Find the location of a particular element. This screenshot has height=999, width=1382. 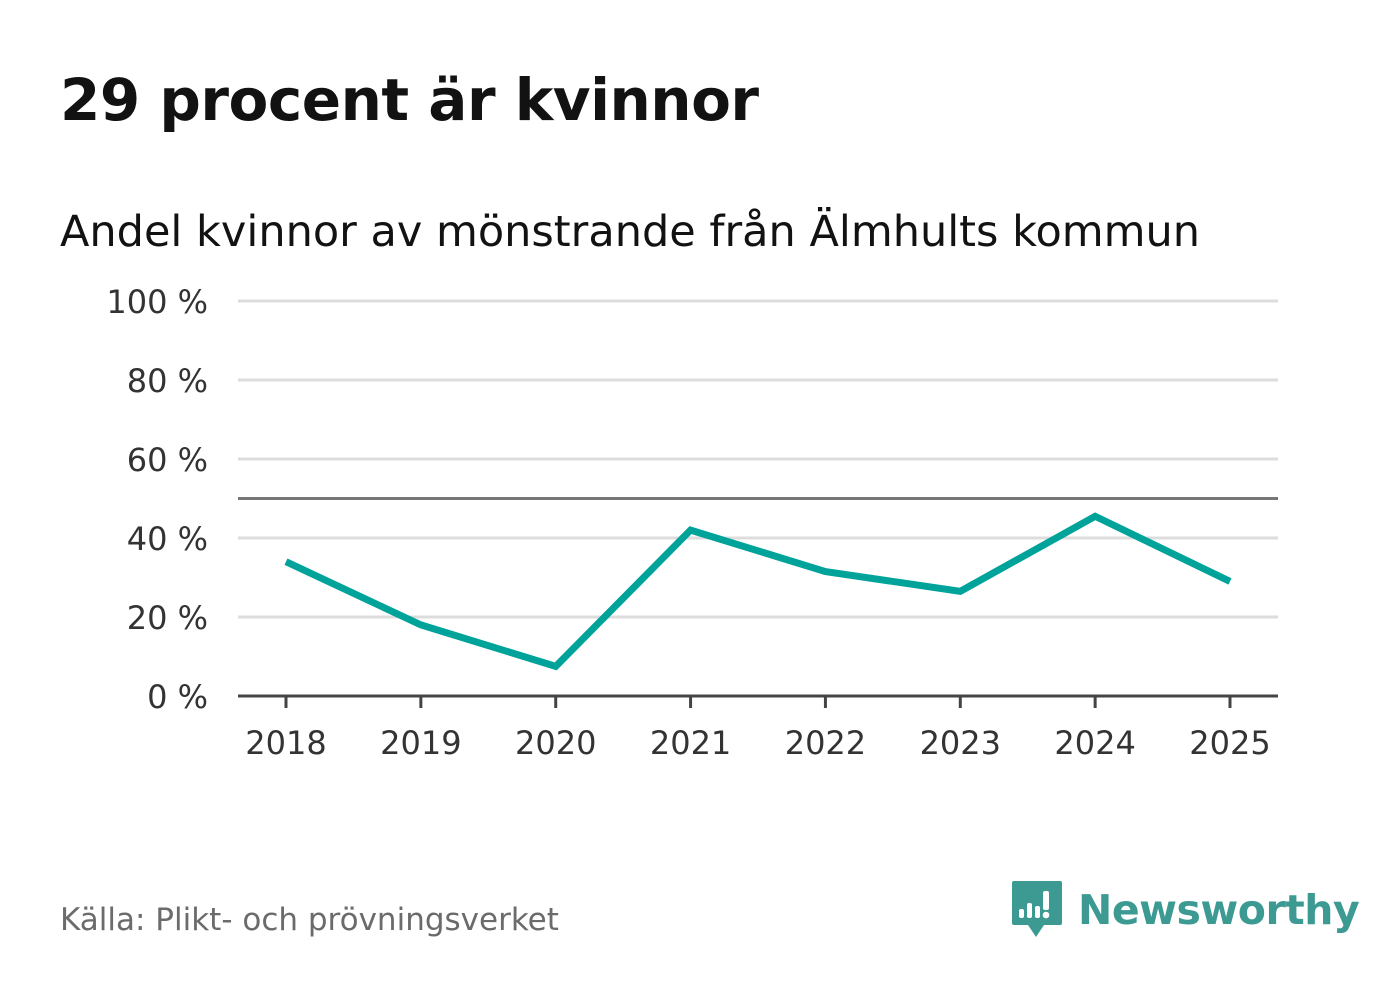

y-axis-labels: 0 % 20 % 40 % 60 % 80 % 100 % is located at coordinates (157, 499).